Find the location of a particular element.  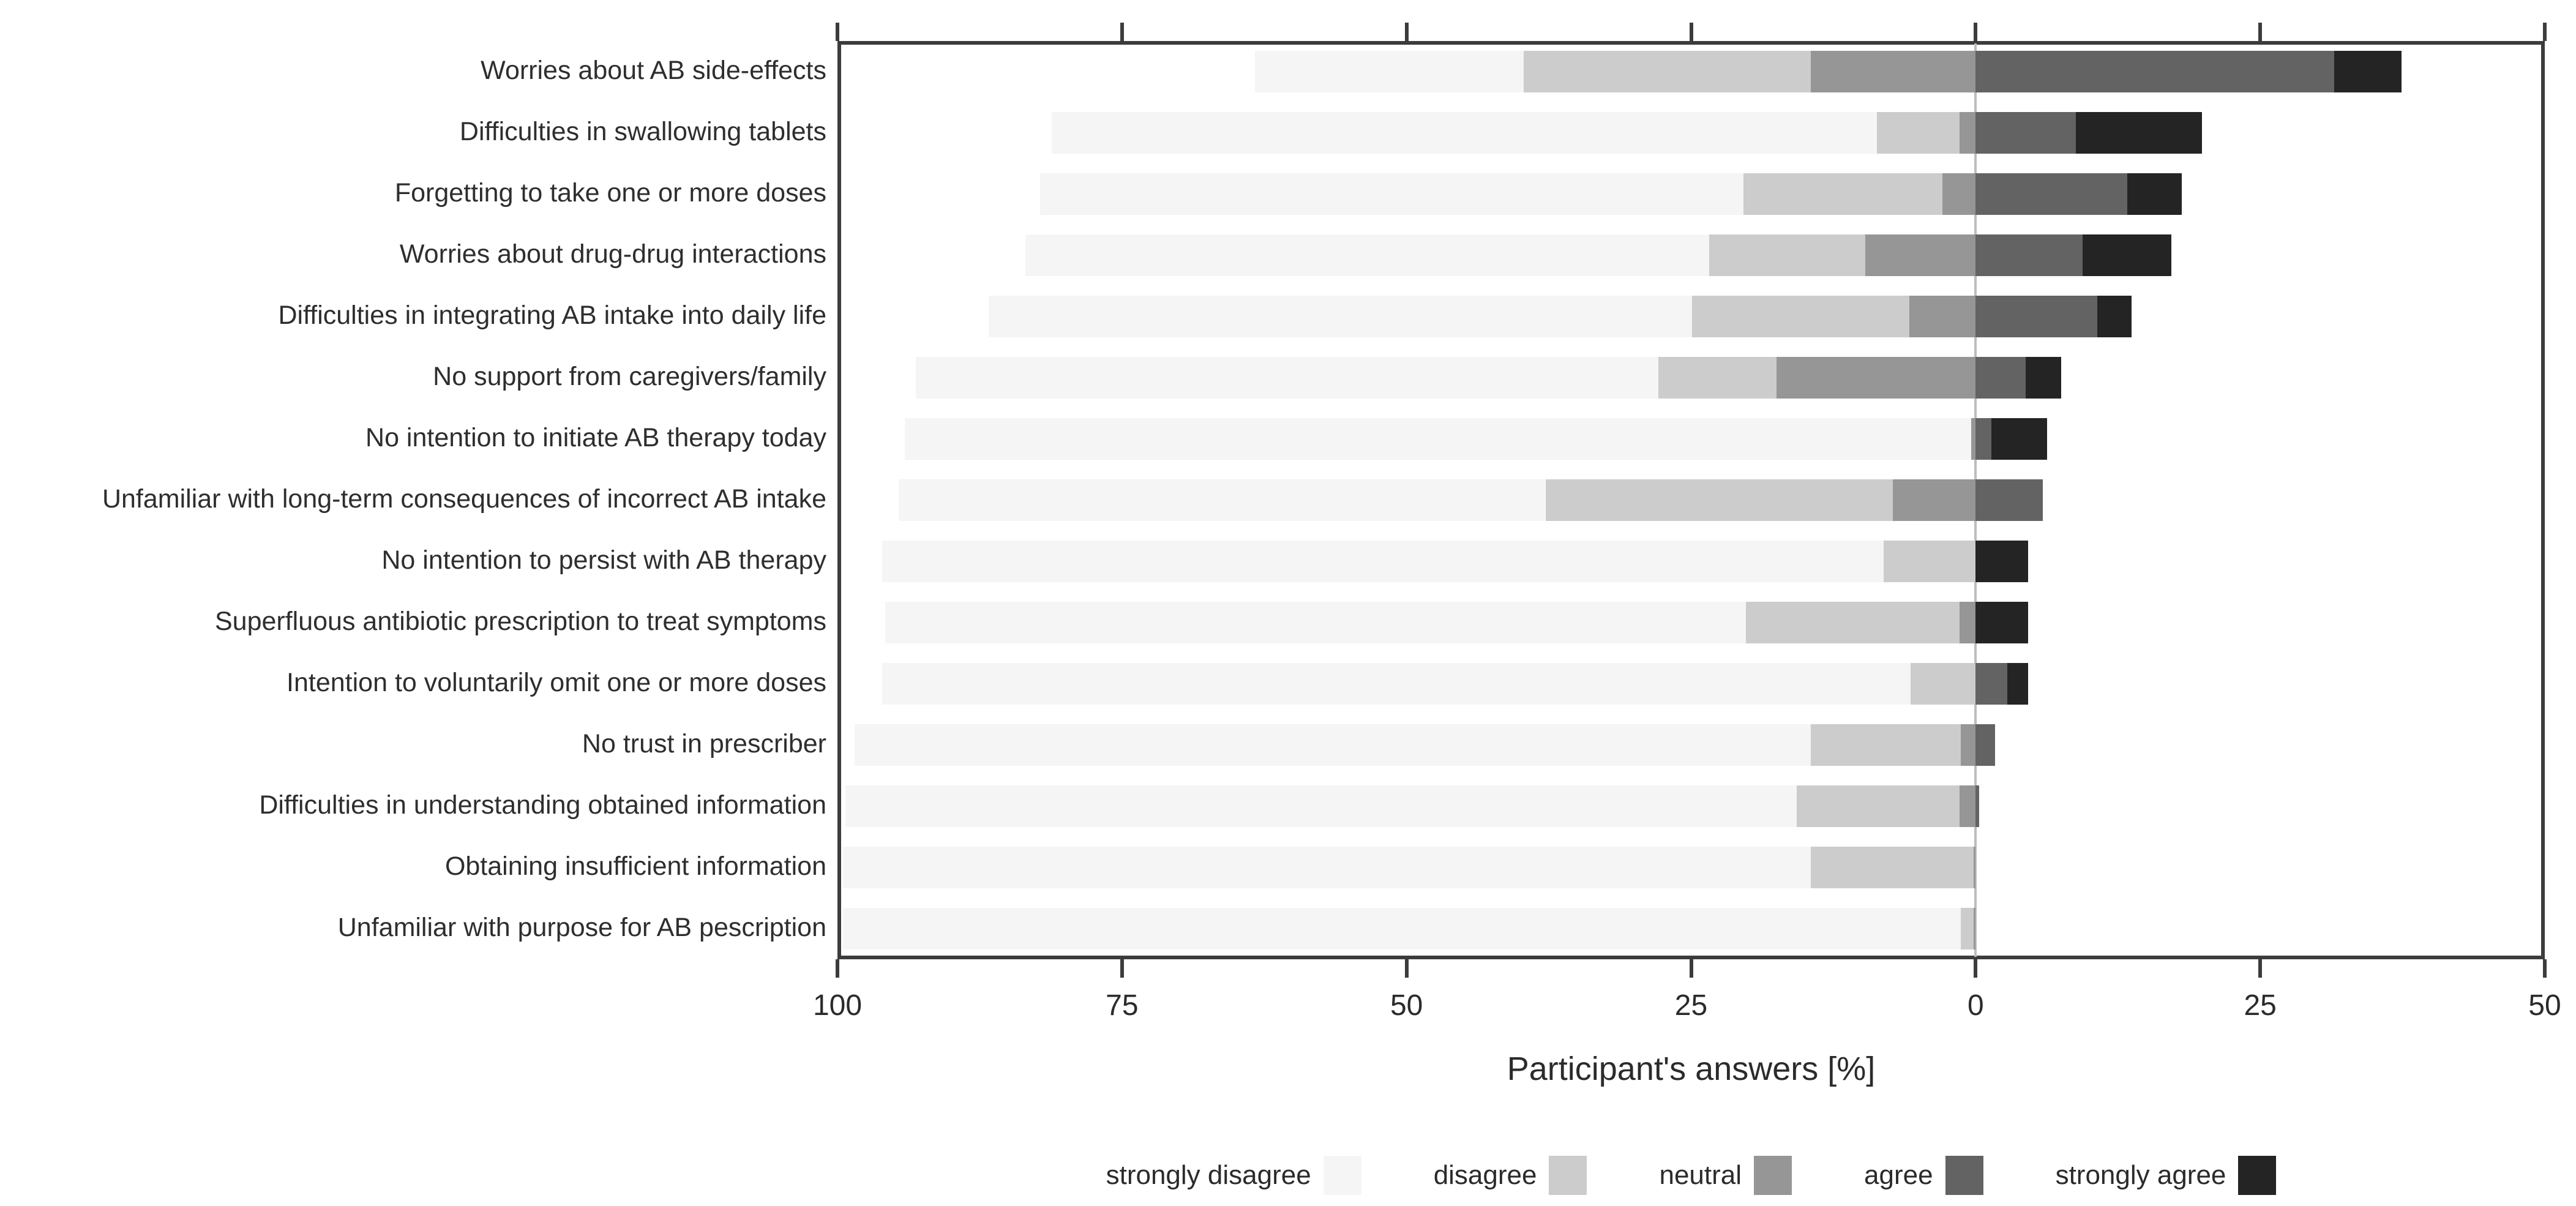

category-label: Worries about AB side-effects is located at coordinates (654, 70).